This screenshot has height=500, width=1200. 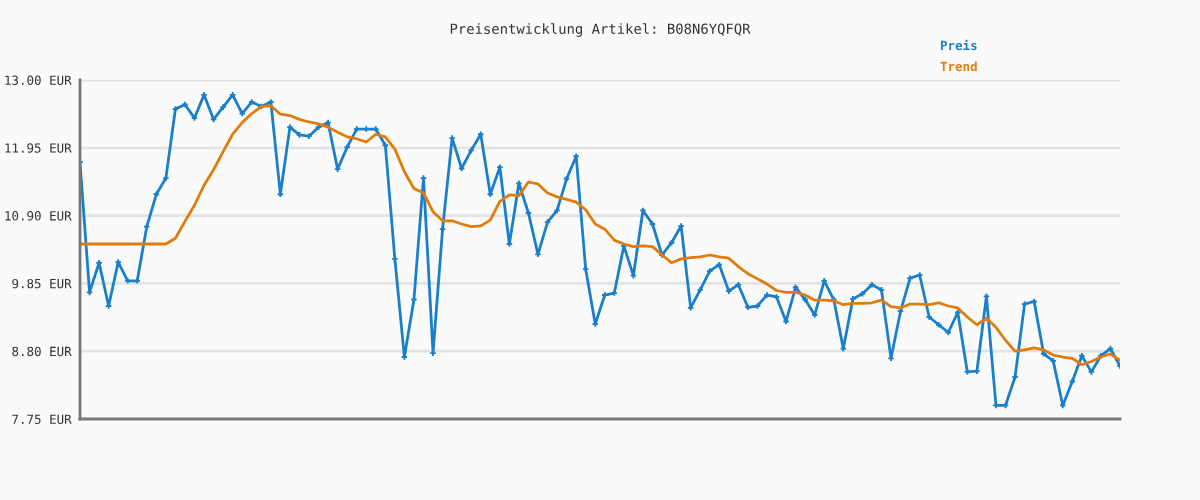 What do you see at coordinates (42, 419) in the screenshot?
I see `y-tick-label: 7.75 EUR` at bounding box center [42, 419].